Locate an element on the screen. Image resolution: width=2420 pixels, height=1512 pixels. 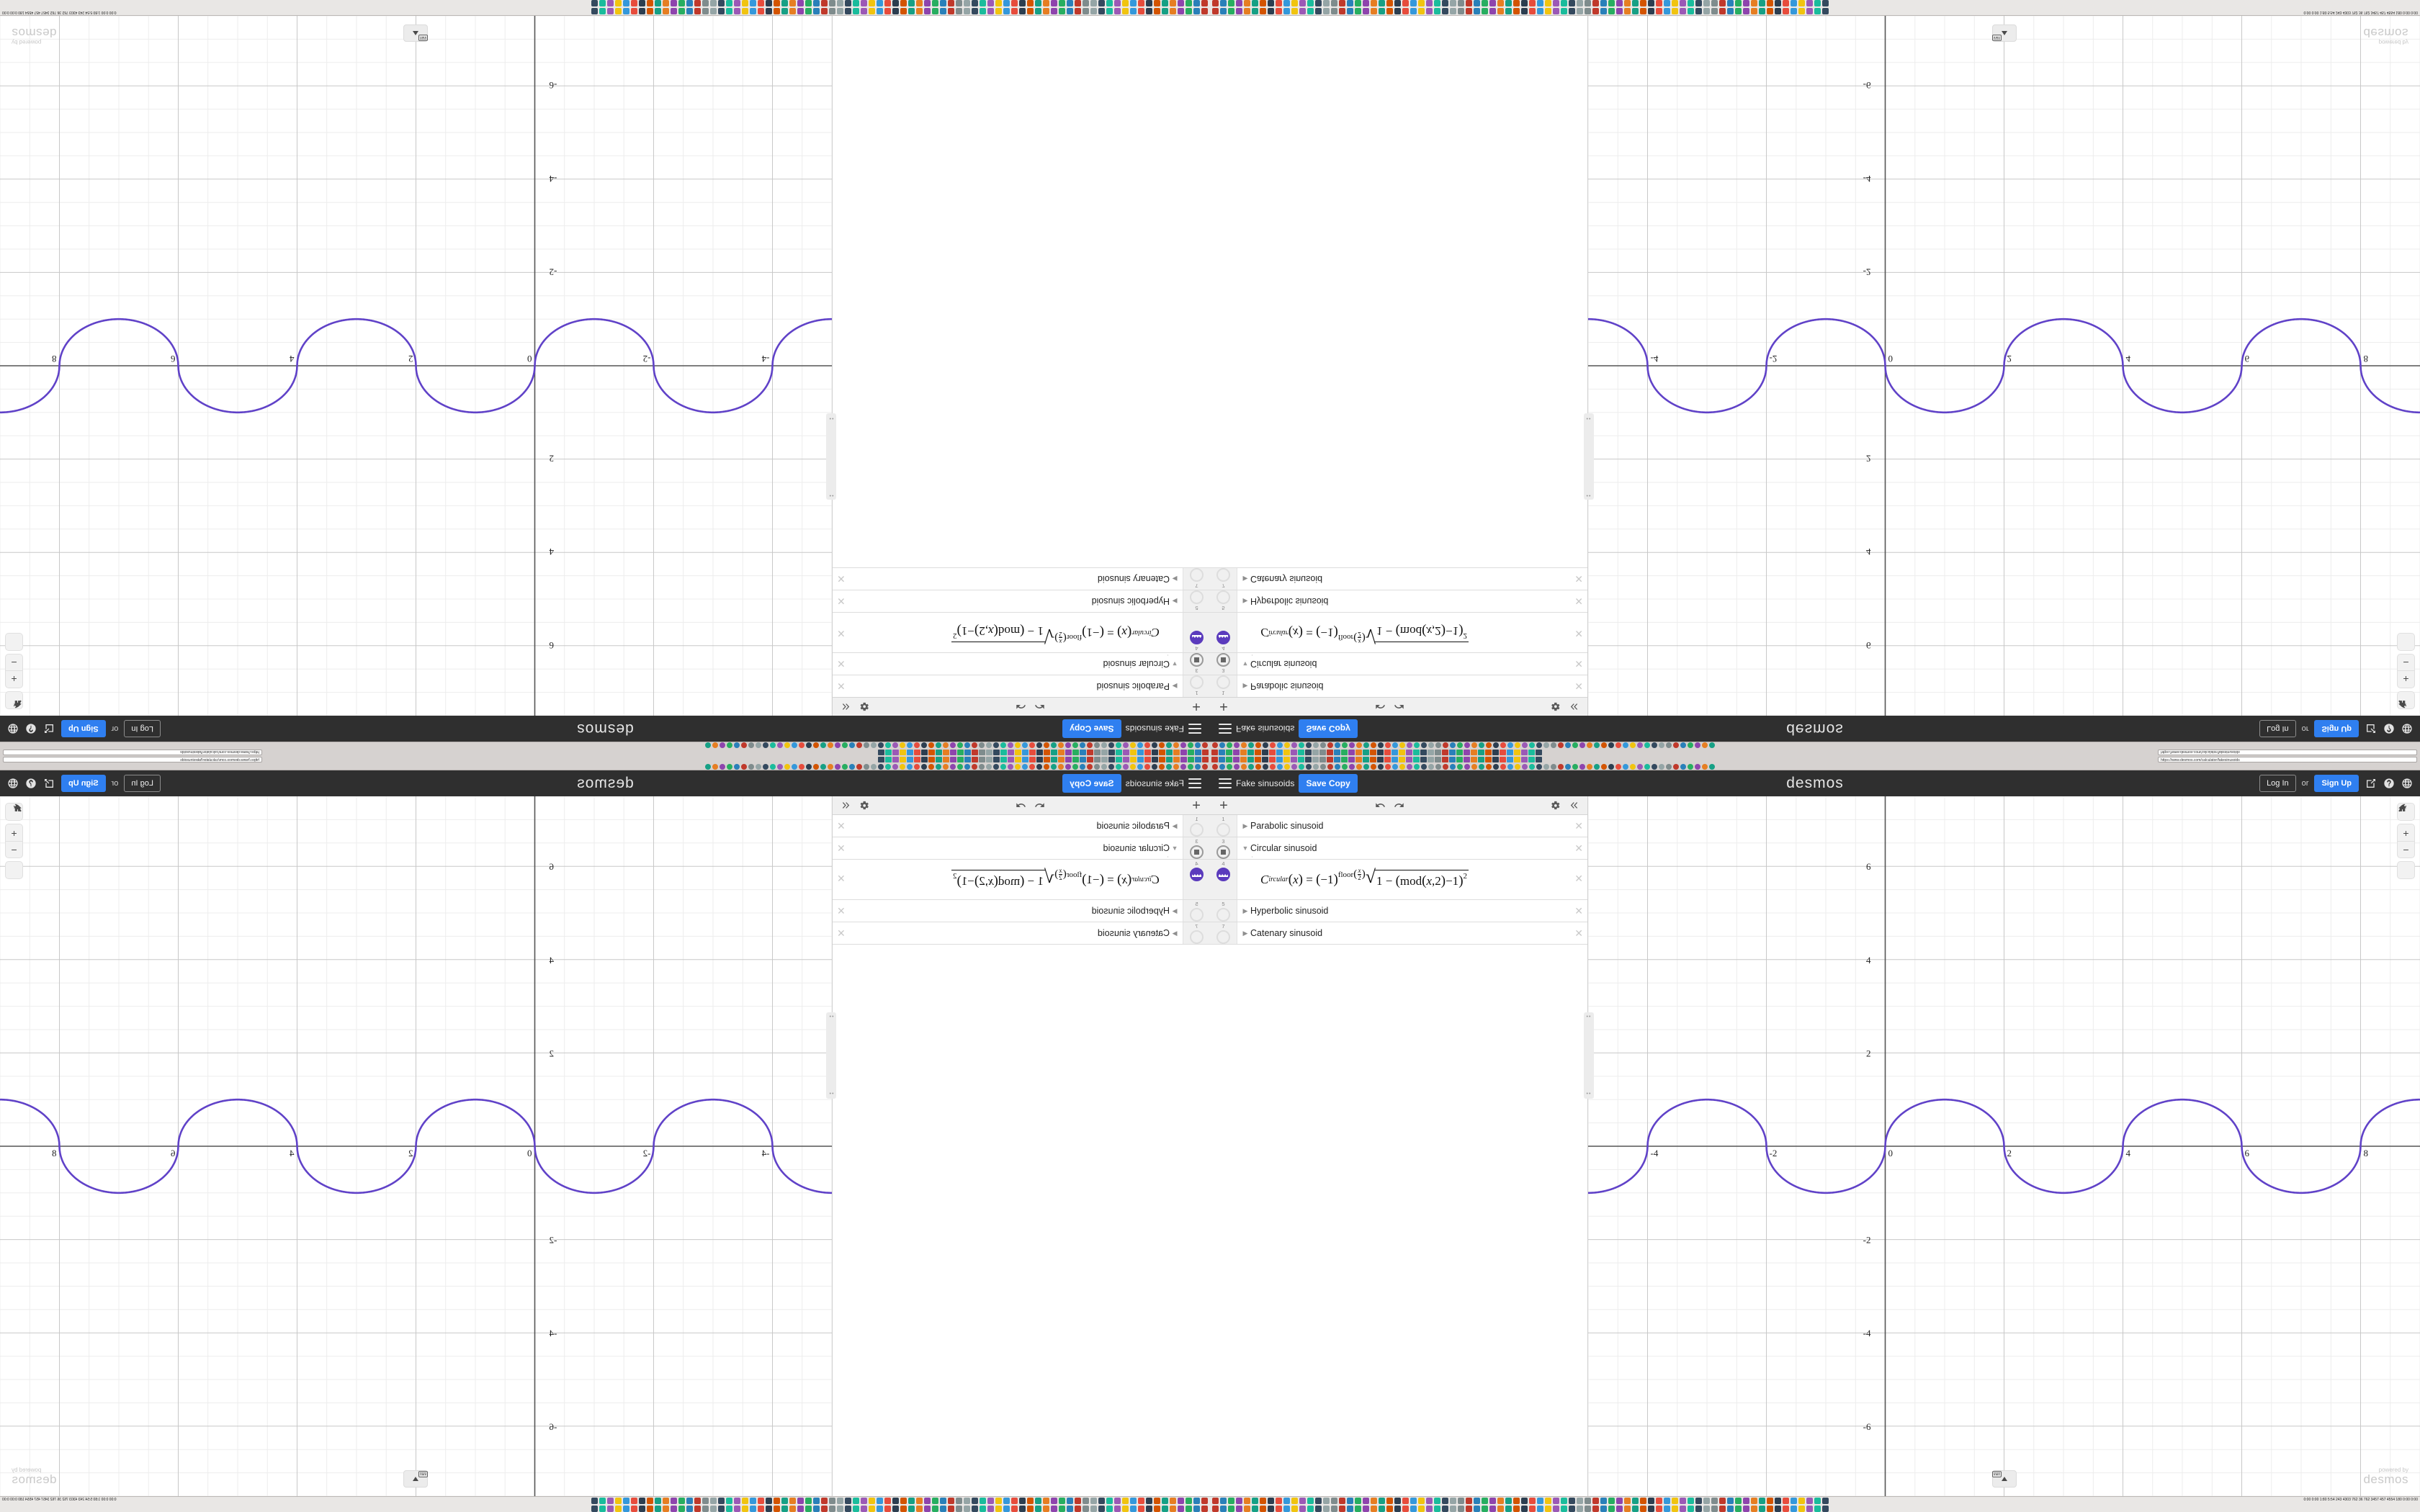
chevron-right-icon: ▶ is located at coordinates (1245, 686).